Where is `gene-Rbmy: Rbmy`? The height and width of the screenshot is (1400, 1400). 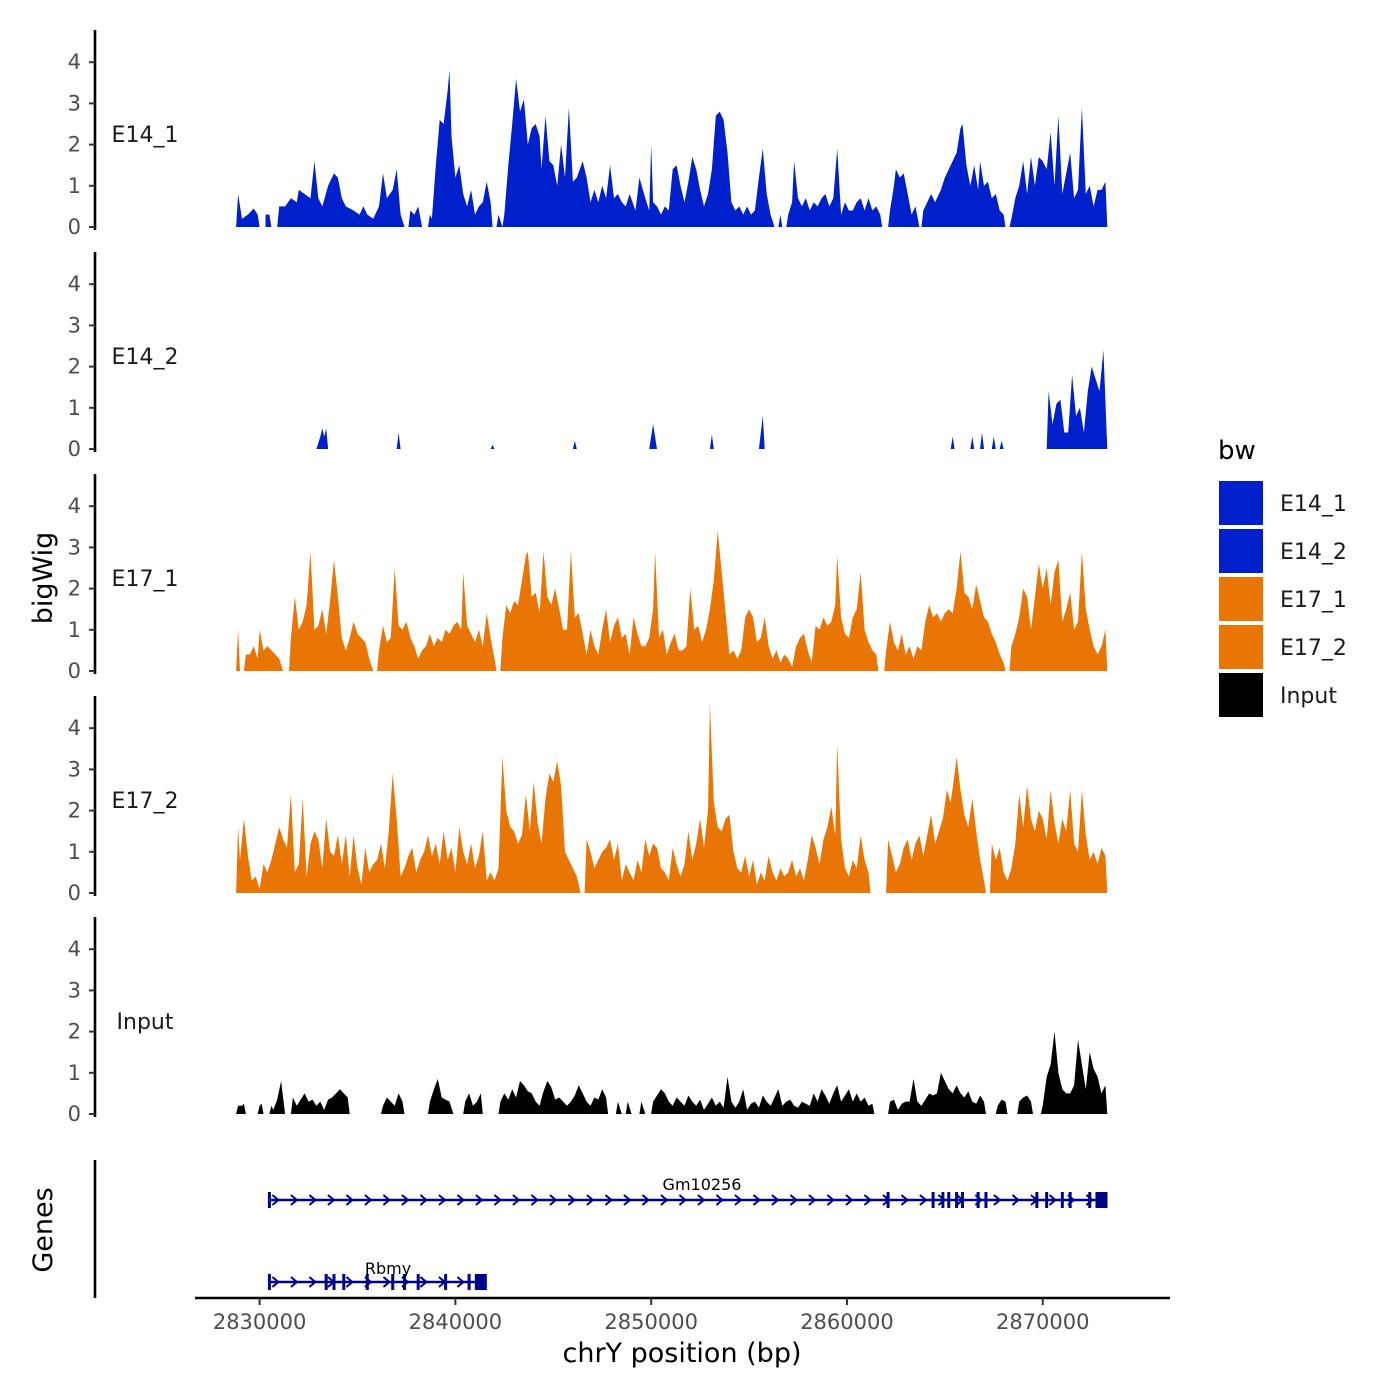 gene-Rbmy: Rbmy is located at coordinates (377, 1274).